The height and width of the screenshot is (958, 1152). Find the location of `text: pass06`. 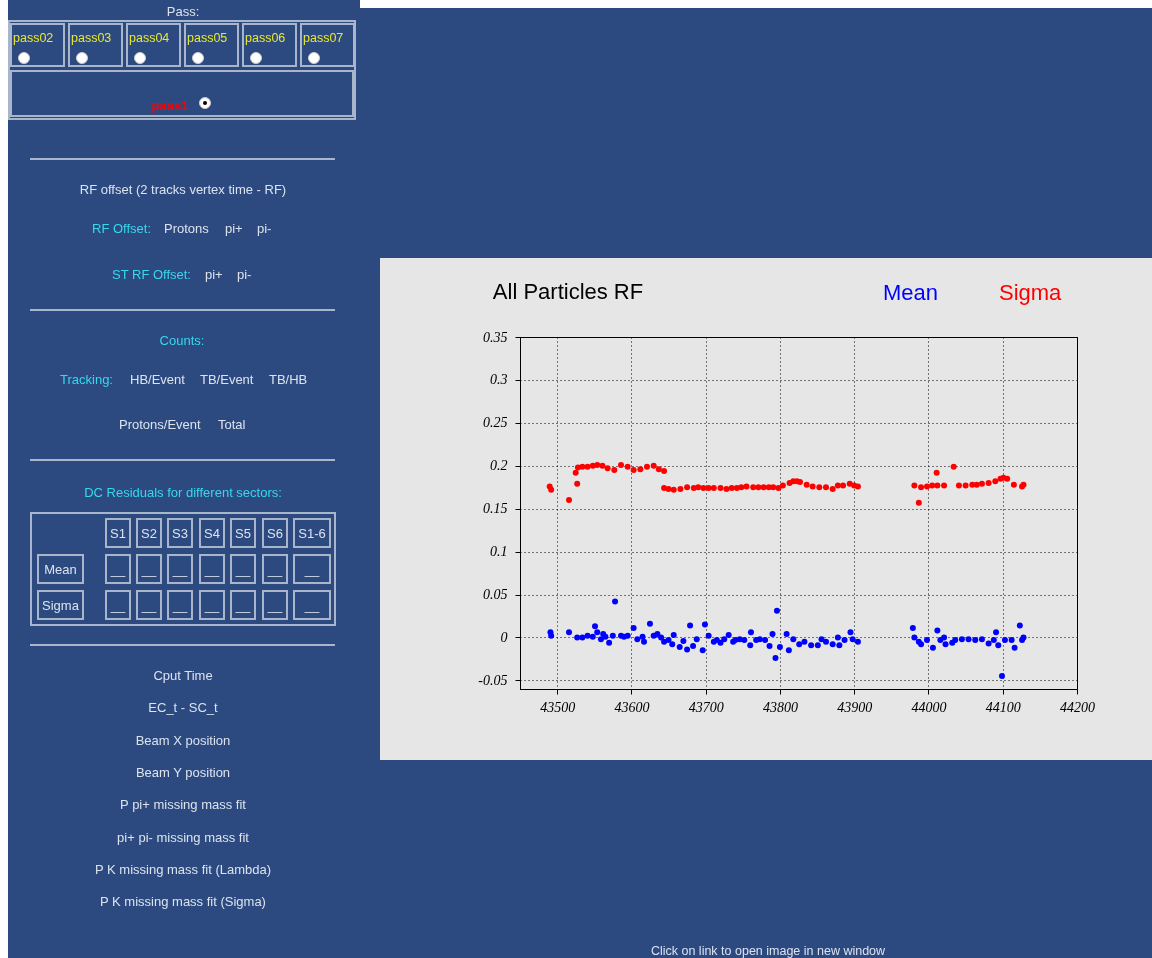

text: pass06 is located at coordinates (265, 38).